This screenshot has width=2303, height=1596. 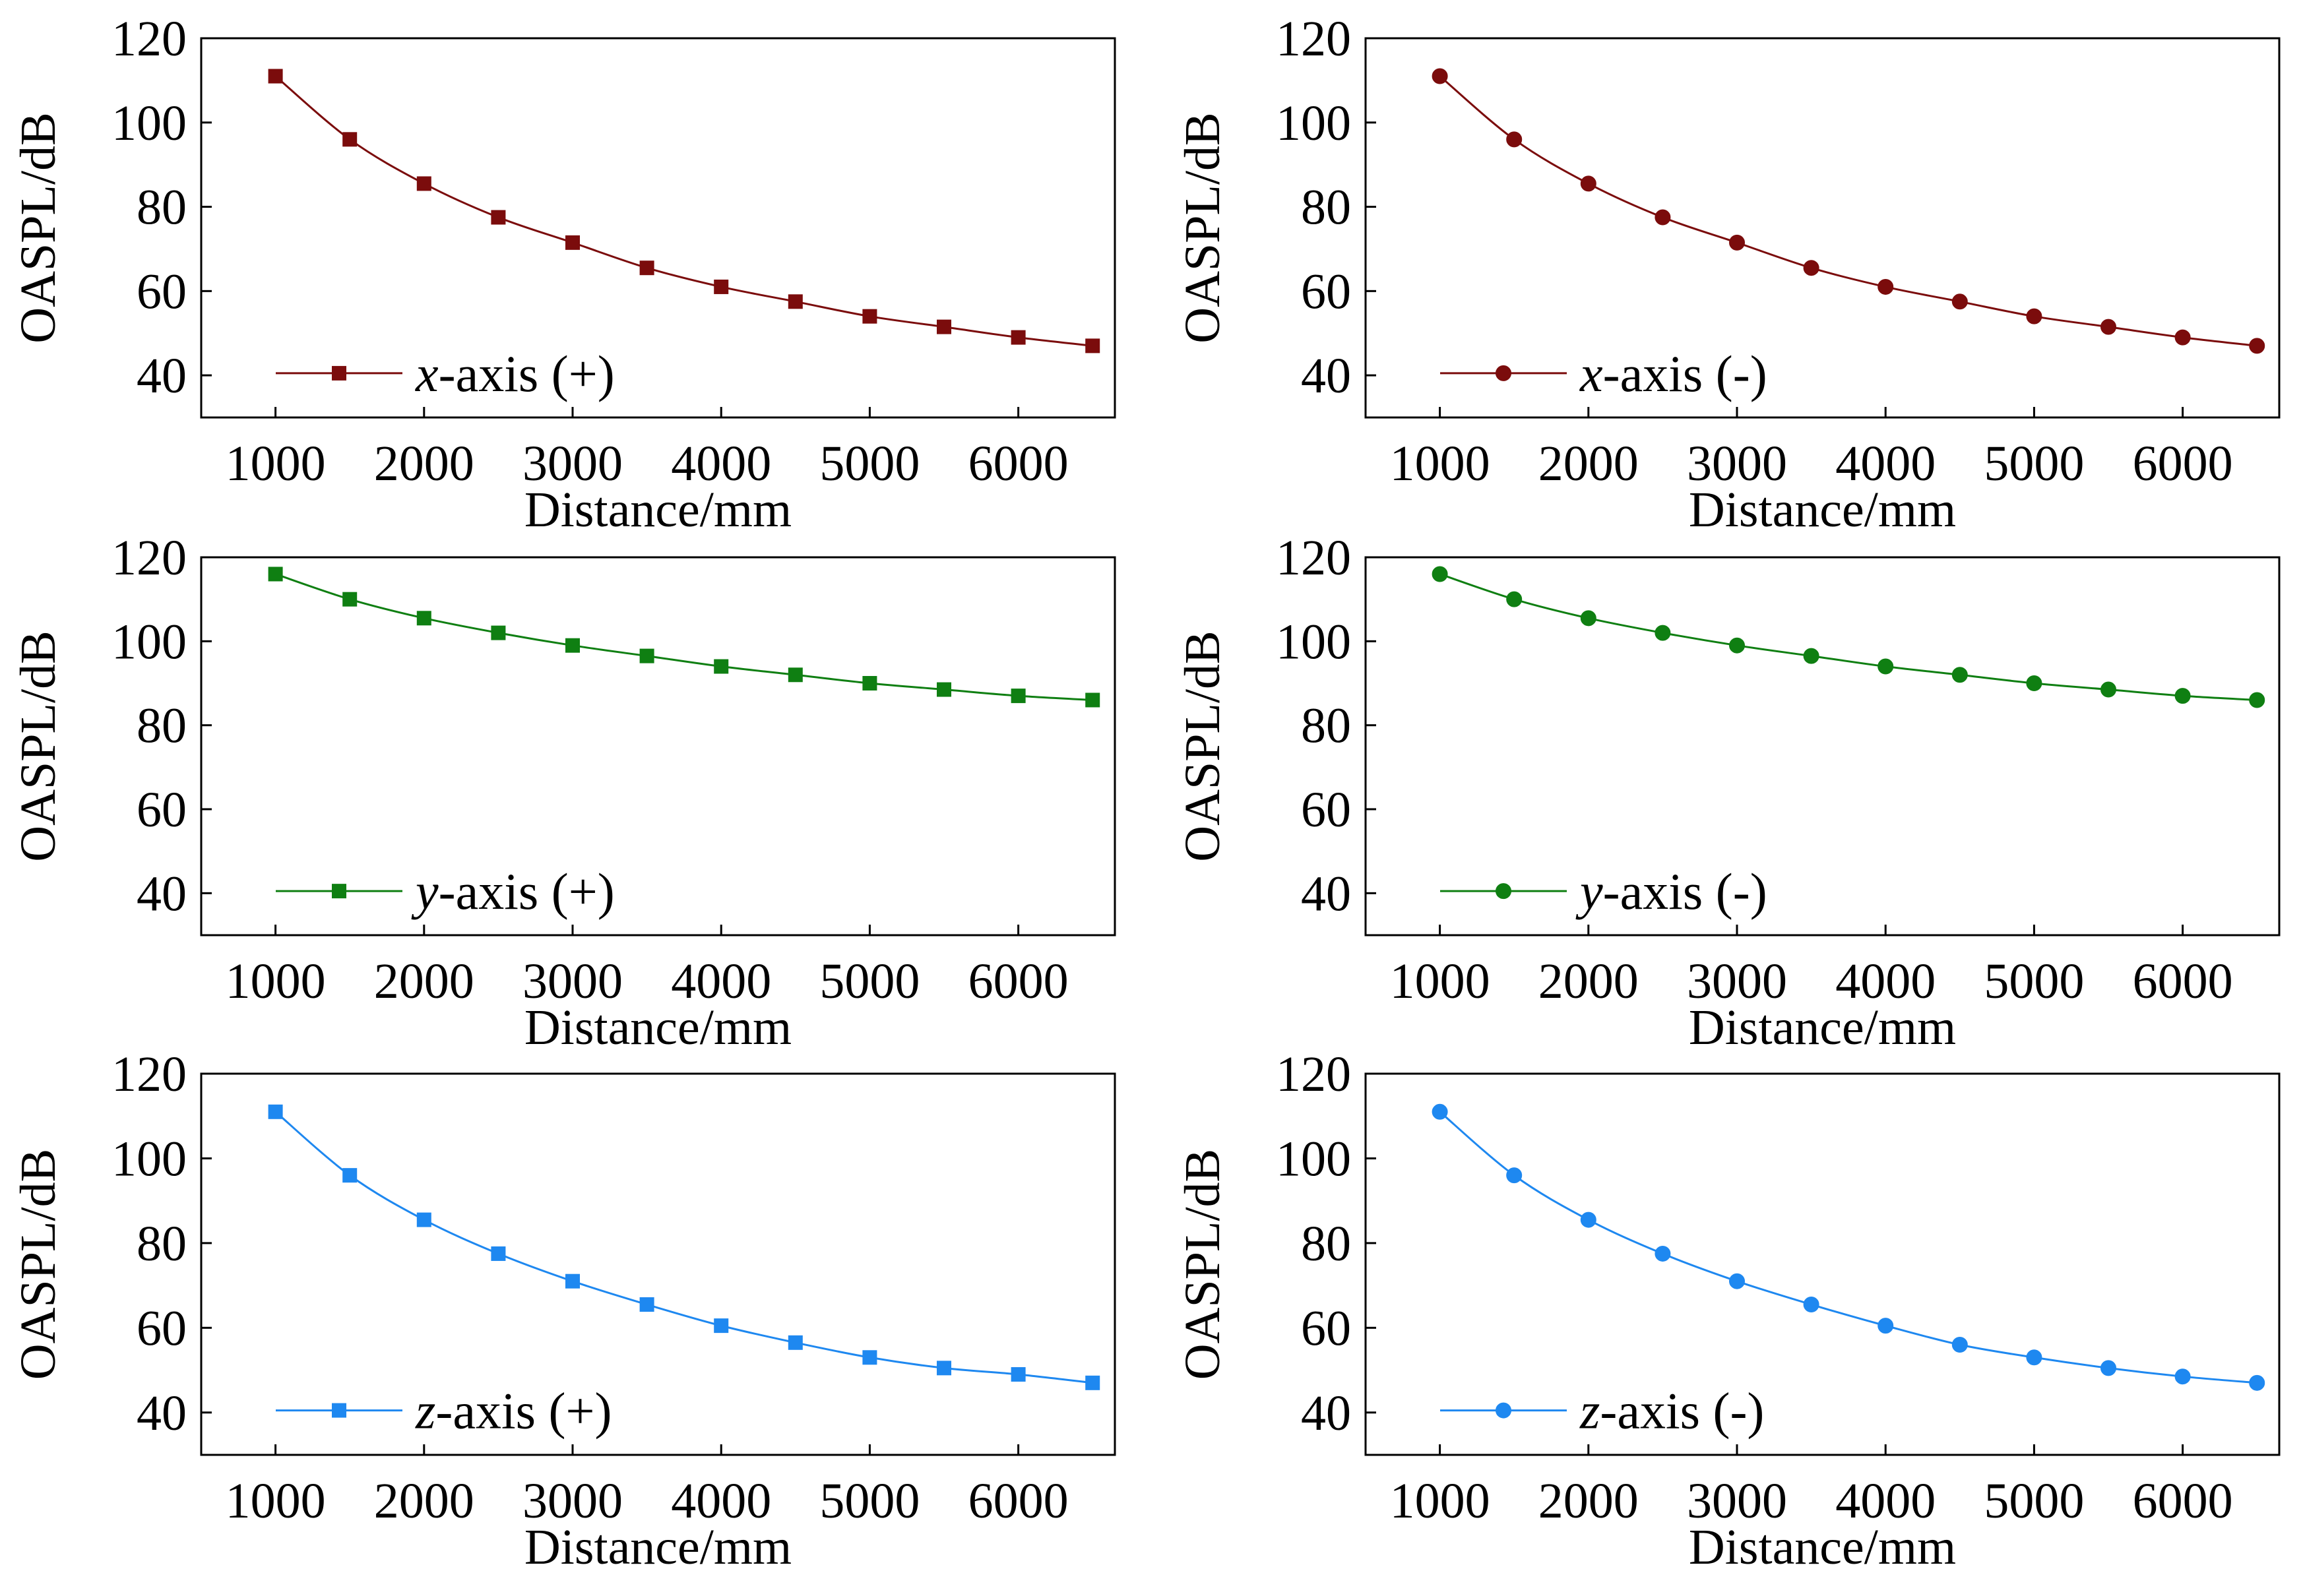 What do you see at coordinates (513, 891) in the screenshot?
I see `legend-label: y-axis (+)` at bounding box center [513, 891].